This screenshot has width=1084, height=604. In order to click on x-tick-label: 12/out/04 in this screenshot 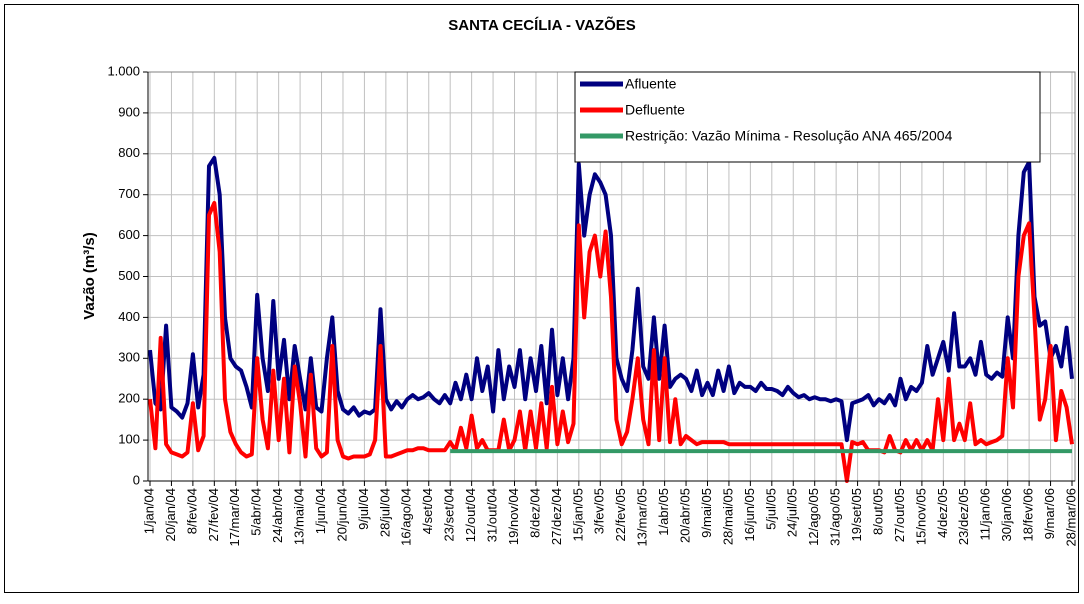, I will do `click(470, 515)`.